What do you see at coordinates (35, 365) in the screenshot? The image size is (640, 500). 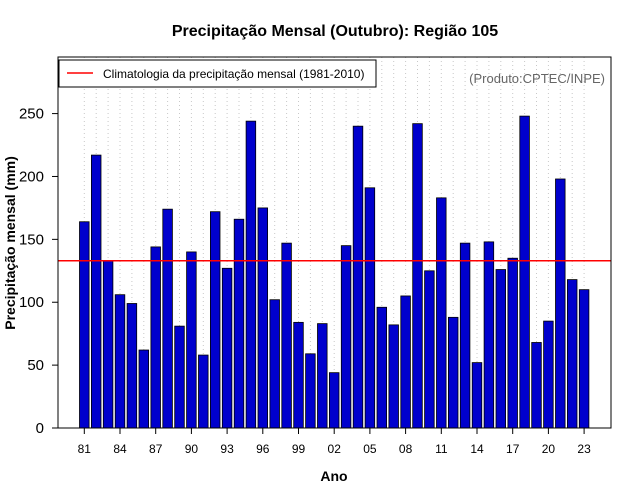 I see `y-tick-label: 50` at bounding box center [35, 365].